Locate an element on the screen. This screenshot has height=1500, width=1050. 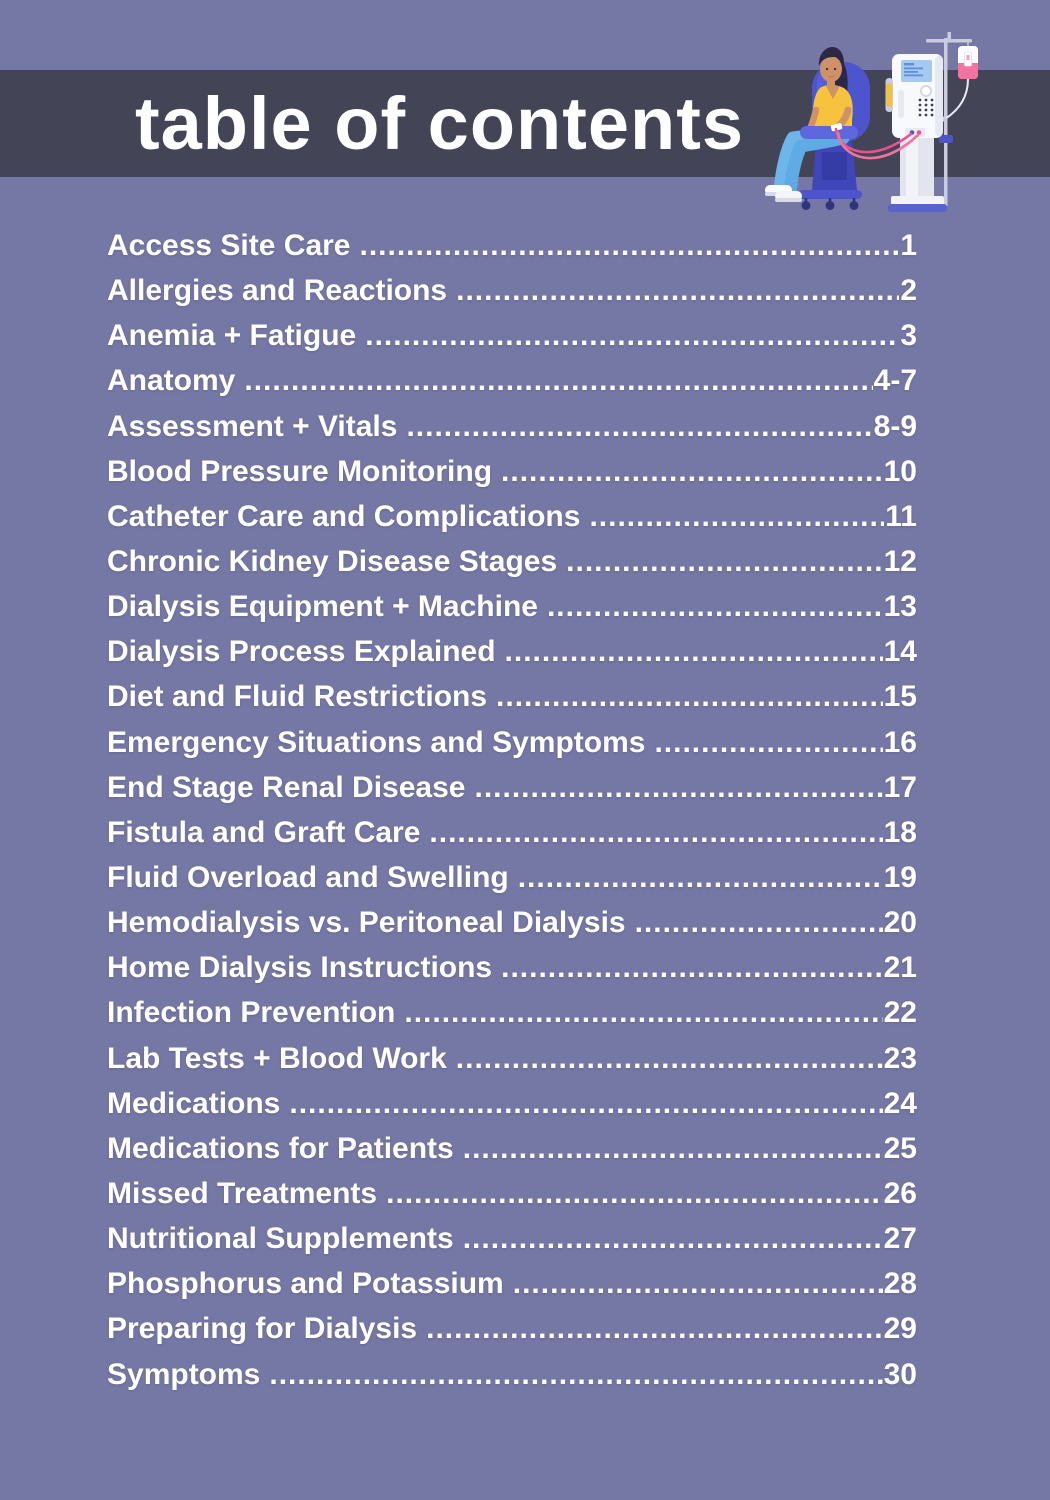
toc-entry-label: Medications is located at coordinates (194, 1103).